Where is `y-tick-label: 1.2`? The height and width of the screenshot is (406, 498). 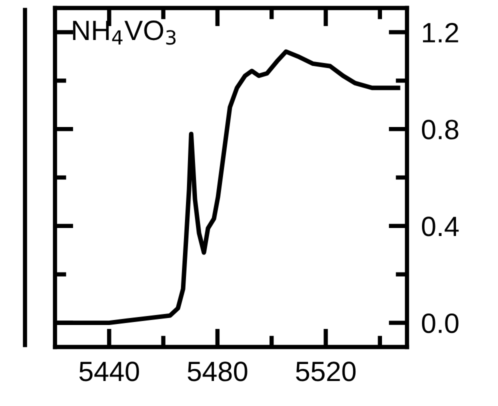 y-tick-label: 1.2 is located at coordinates (440, 32).